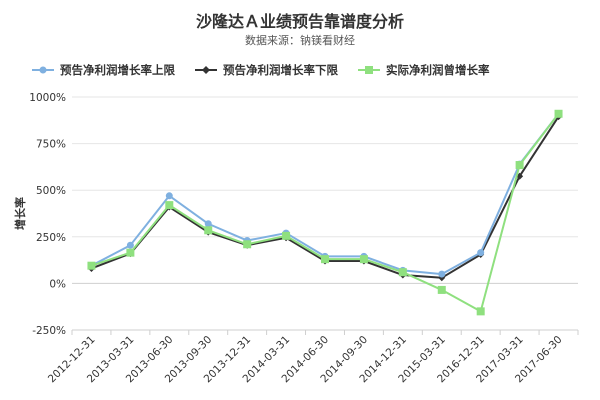 Image resolution: width=600 pixels, height=400 pixels. I want to click on legend-item-actual: 实际净利润曾增长率, so click(424, 70).